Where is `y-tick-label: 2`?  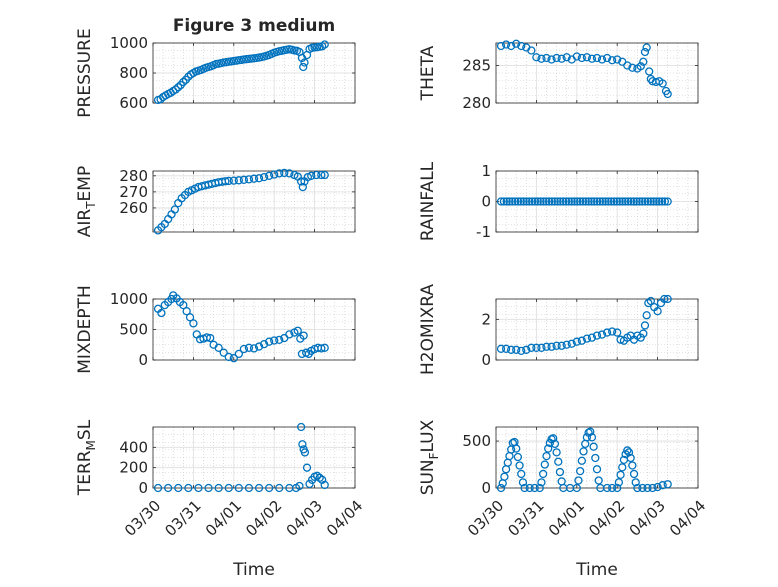 y-tick-label: 2 is located at coordinates (486, 319).